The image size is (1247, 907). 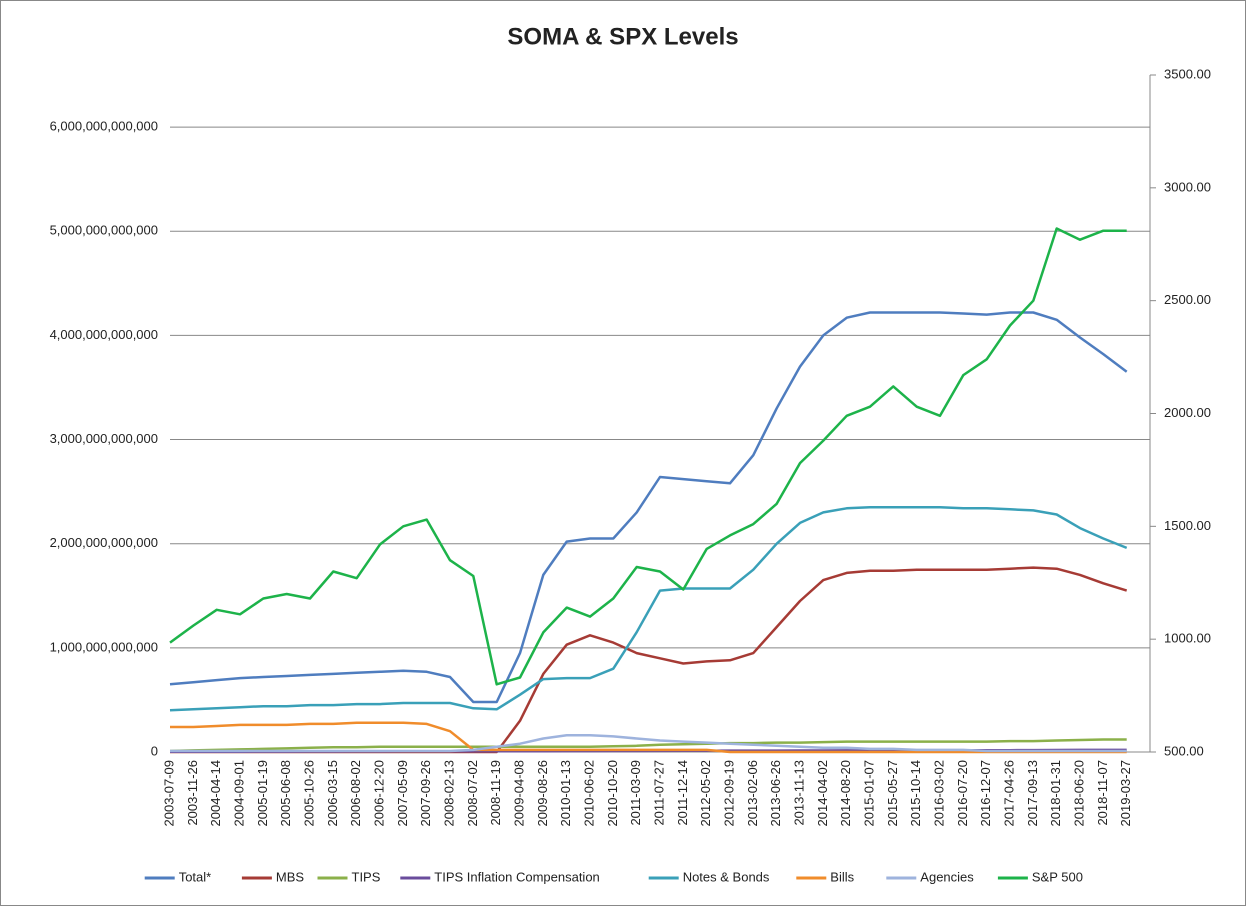 I want to click on x-tick-label: 2013-02-06, so click(x=752, y=793).